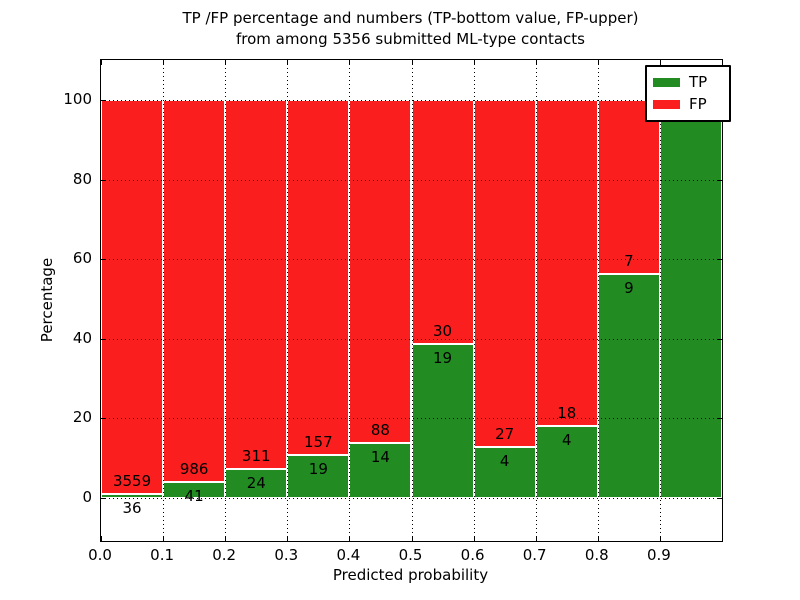 This screenshot has width=800, height=600. Describe the element at coordinates (82, 178) in the screenshot. I see `y-tick-label: 80` at that location.